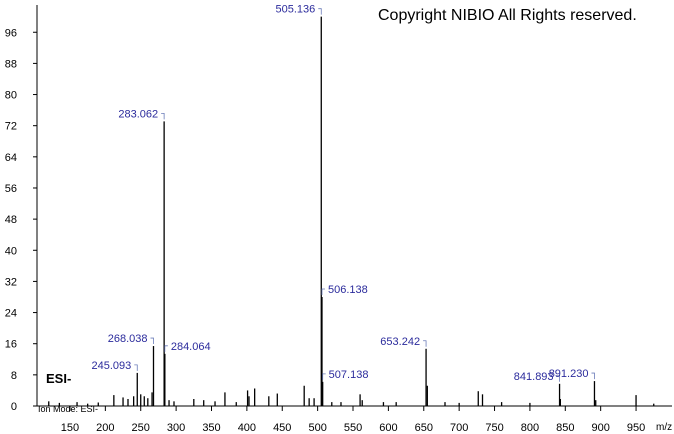 Image resolution: width=674 pixels, height=434 pixels. I want to click on copyright: Copyright NIBIO All Rights reserved., so click(507, 15).